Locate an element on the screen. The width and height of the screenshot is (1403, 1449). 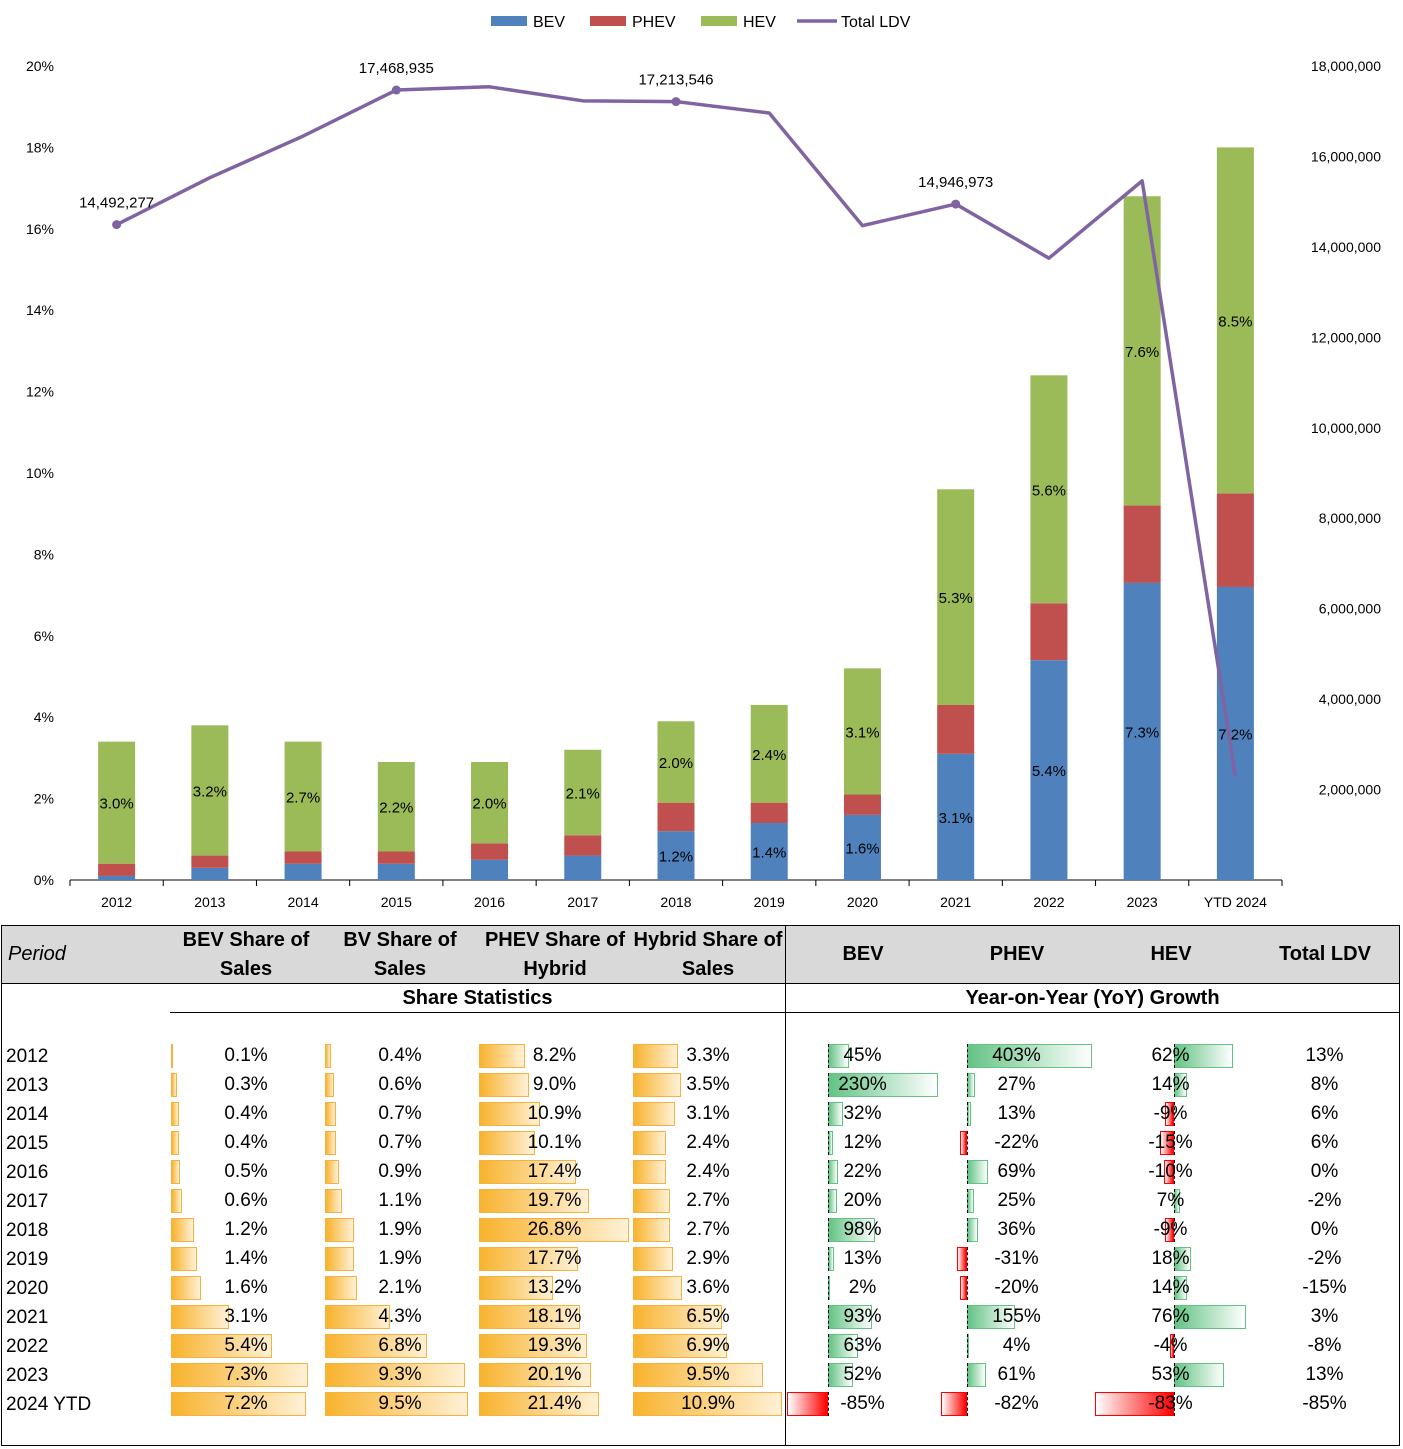
table-row: 2012 0.1% 0.4% 8.2% 3.3% 45% 403% 62% 13% is located at coordinates (701, 1056).